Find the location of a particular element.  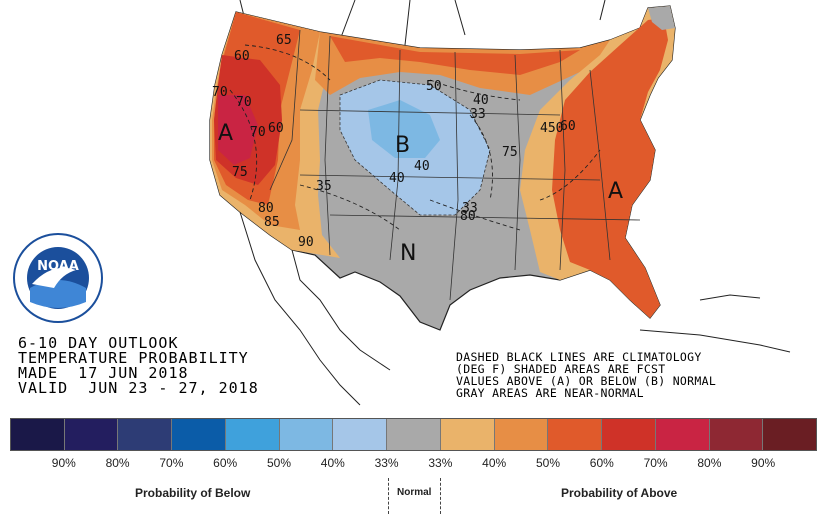

normal-caption: Normal is located at coordinates (414, 492).